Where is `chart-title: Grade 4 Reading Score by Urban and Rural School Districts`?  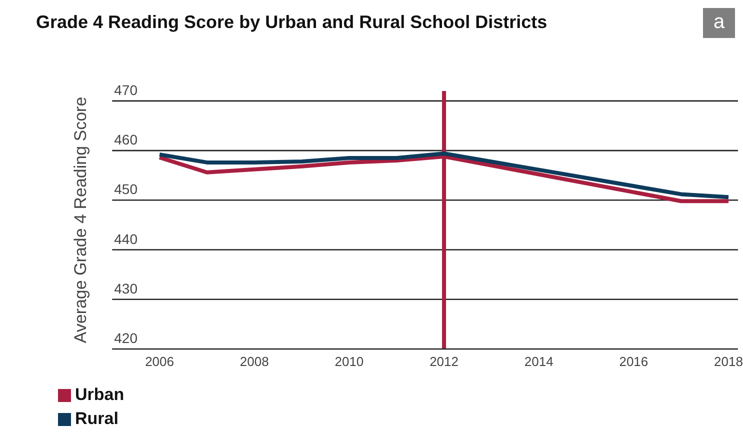
chart-title: Grade 4 Reading Score by Urban and Rural School Districts is located at coordinates (292, 22).